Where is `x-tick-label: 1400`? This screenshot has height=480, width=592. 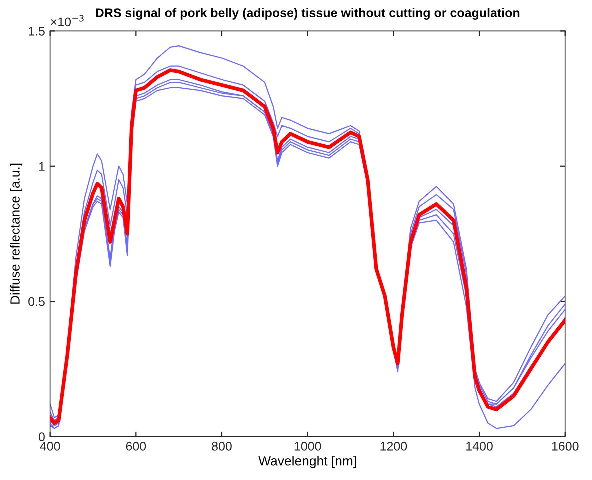
x-tick-label: 1400 is located at coordinates (479, 446).